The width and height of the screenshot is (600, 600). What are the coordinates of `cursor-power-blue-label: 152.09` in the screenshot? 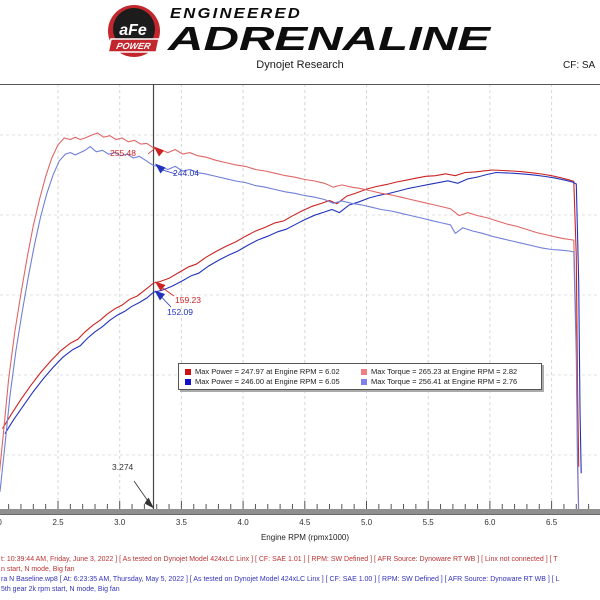 It's located at (180, 312).